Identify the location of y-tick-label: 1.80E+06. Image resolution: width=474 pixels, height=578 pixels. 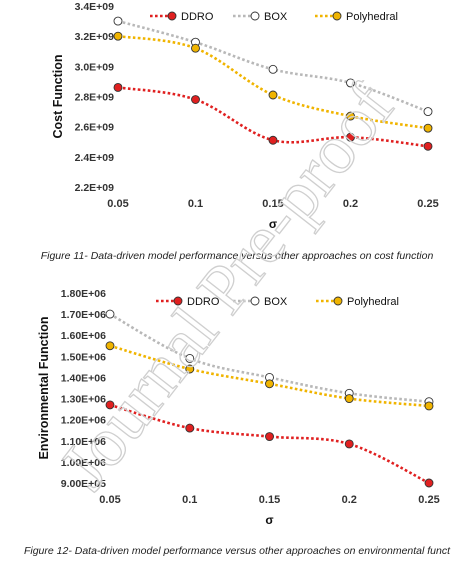
(83, 294).